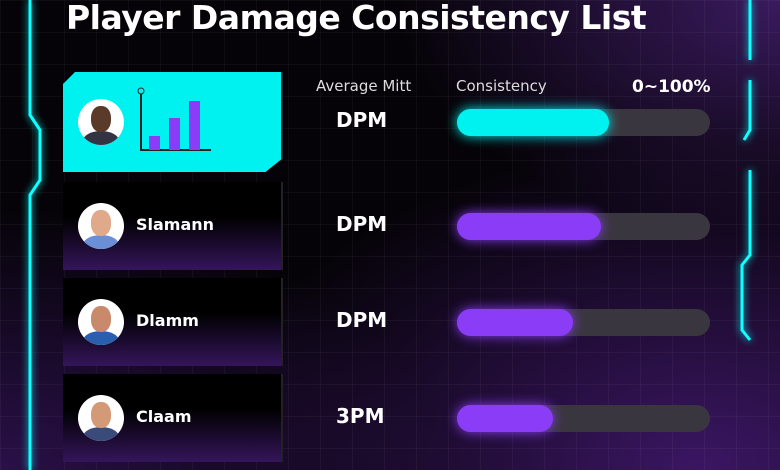 This screenshot has width=780, height=470. What do you see at coordinates (501, 86) in the screenshot?
I see `consistency-header: Consistency` at bounding box center [501, 86].